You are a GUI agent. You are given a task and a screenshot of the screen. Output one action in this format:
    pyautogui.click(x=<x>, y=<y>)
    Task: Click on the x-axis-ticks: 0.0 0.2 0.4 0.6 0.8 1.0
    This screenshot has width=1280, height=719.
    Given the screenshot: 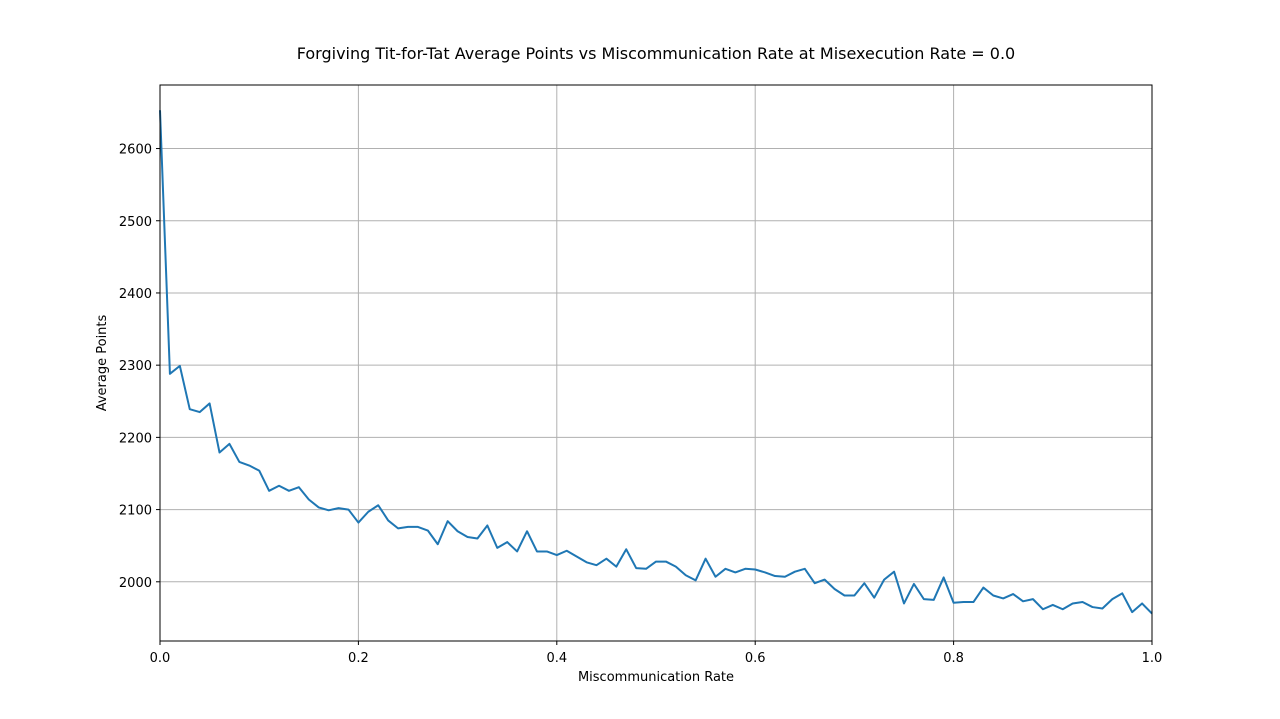 What is the action you would take?
    pyautogui.click(x=656, y=653)
    